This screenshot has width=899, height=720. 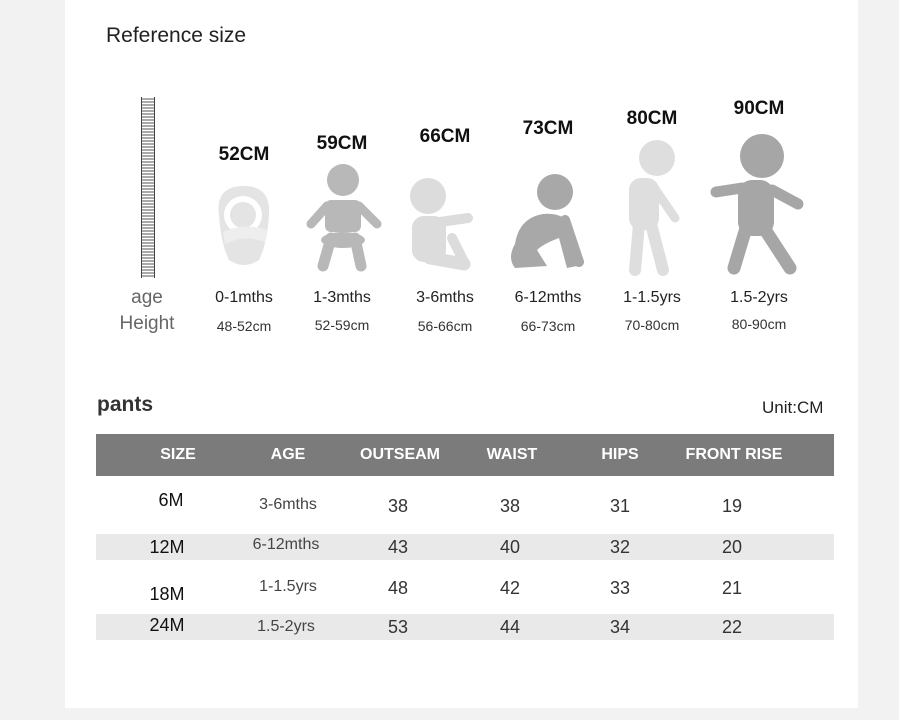 What do you see at coordinates (732, 547) in the screenshot?
I see `cell-front-rise: 20` at bounding box center [732, 547].